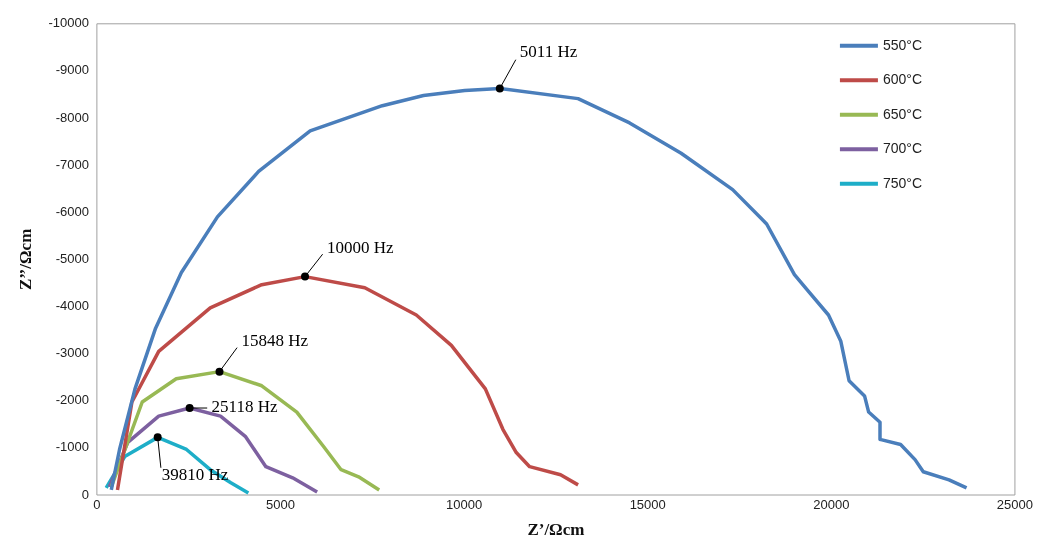 Image resolution: width=1044 pixels, height=557 pixels. Describe the element at coordinates (1014, 505) in the screenshot. I see `x-tick-label: 25000` at that location.